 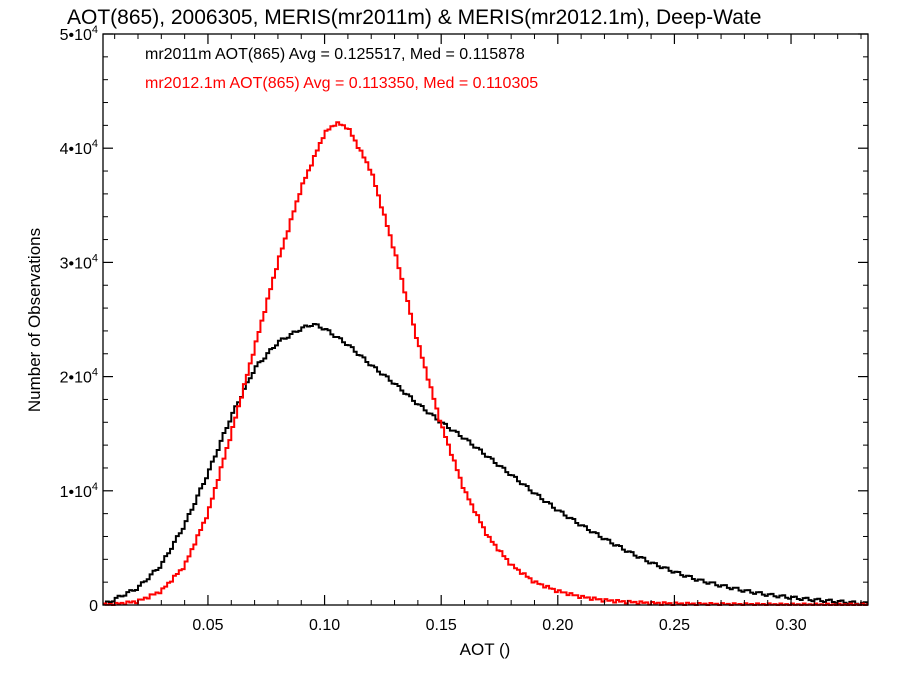 I want to click on x-tick-label: 0.20, so click(x=557, y=625).